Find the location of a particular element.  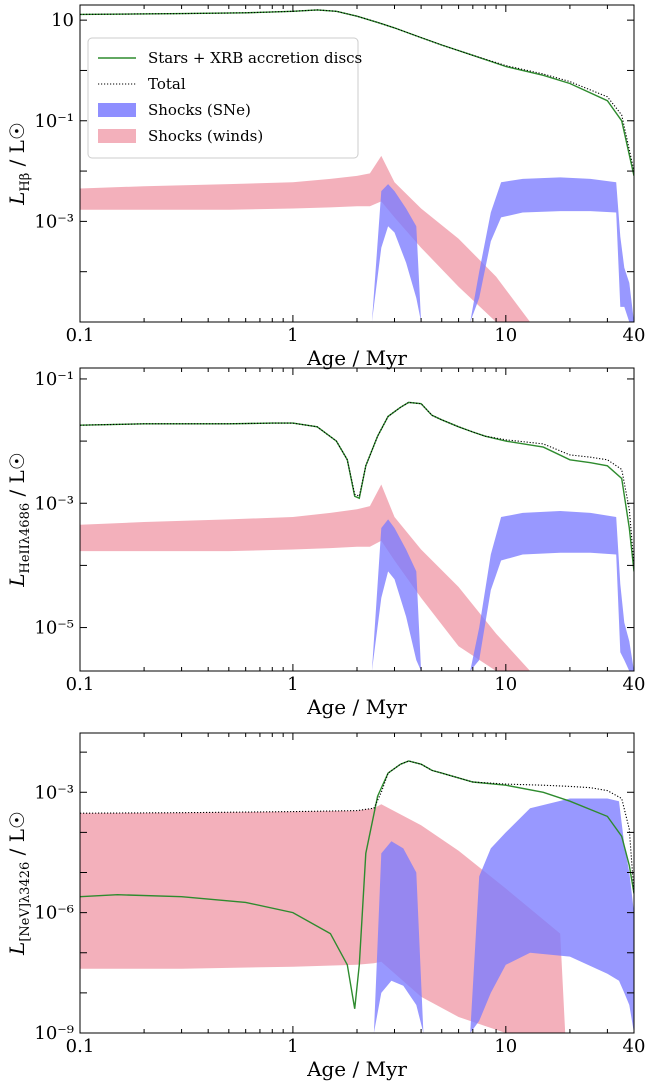

y-label-sub: HeIIλ4686 is located at coordinates (25, 538).